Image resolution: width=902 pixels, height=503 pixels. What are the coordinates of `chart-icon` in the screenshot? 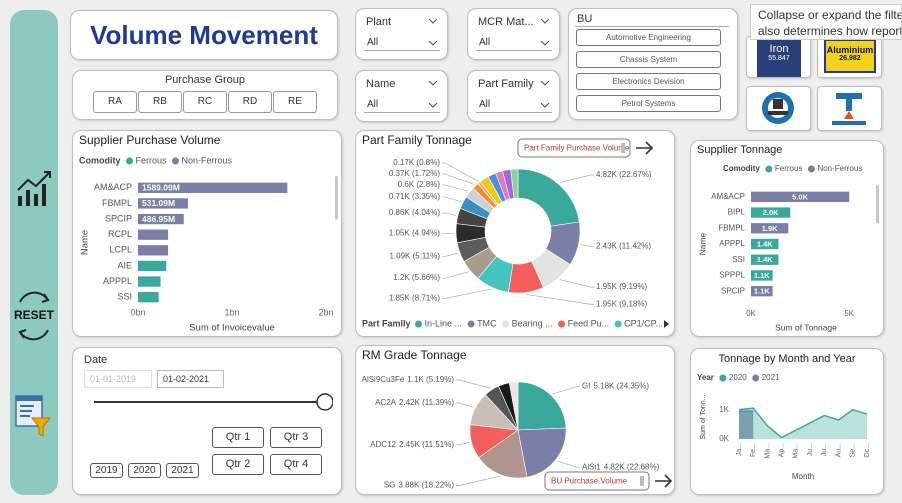 It's located at (34, 188).